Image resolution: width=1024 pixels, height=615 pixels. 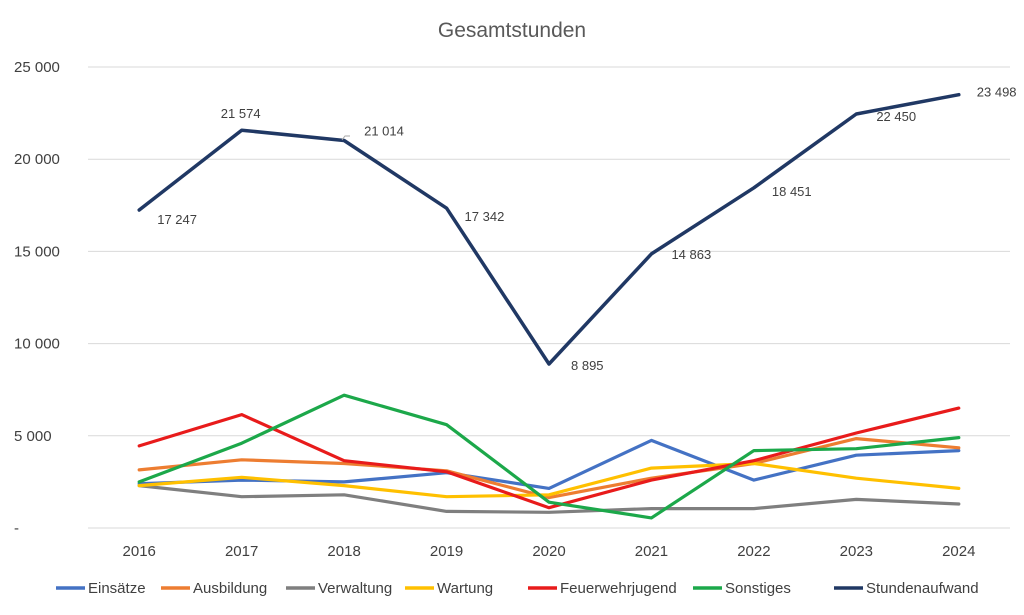 What do you see at coordinates (753, 551) in the screenshot?
I see `x-tick-label: 2022` at bounding box center [753, 551].